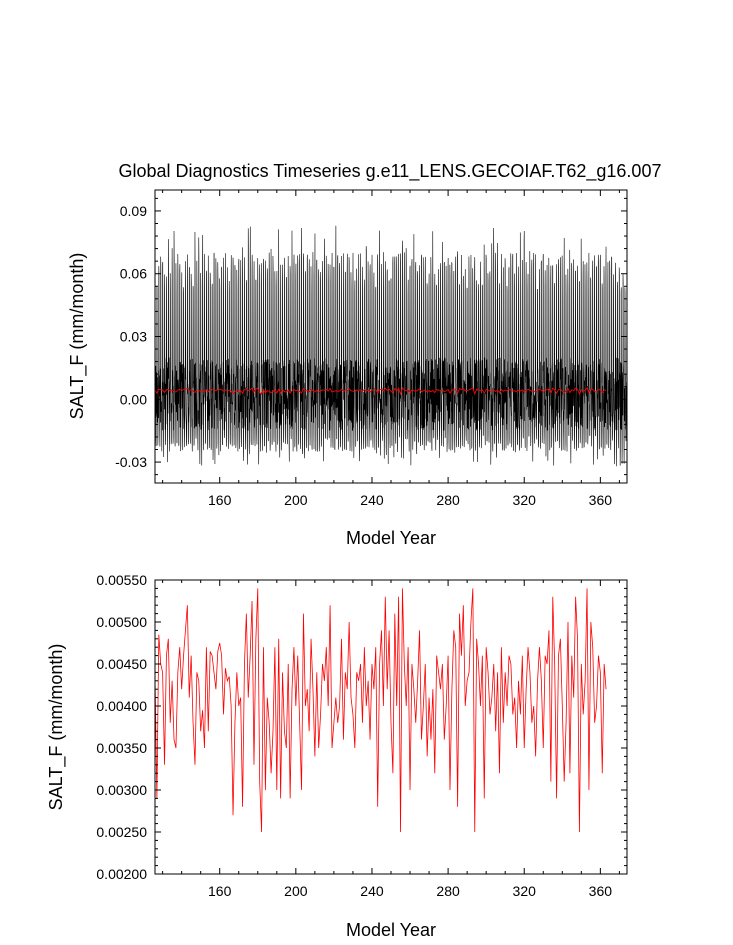 The image size is (733, 945). I want to click on y-tick-label: 0.00500, so click(121, 622).